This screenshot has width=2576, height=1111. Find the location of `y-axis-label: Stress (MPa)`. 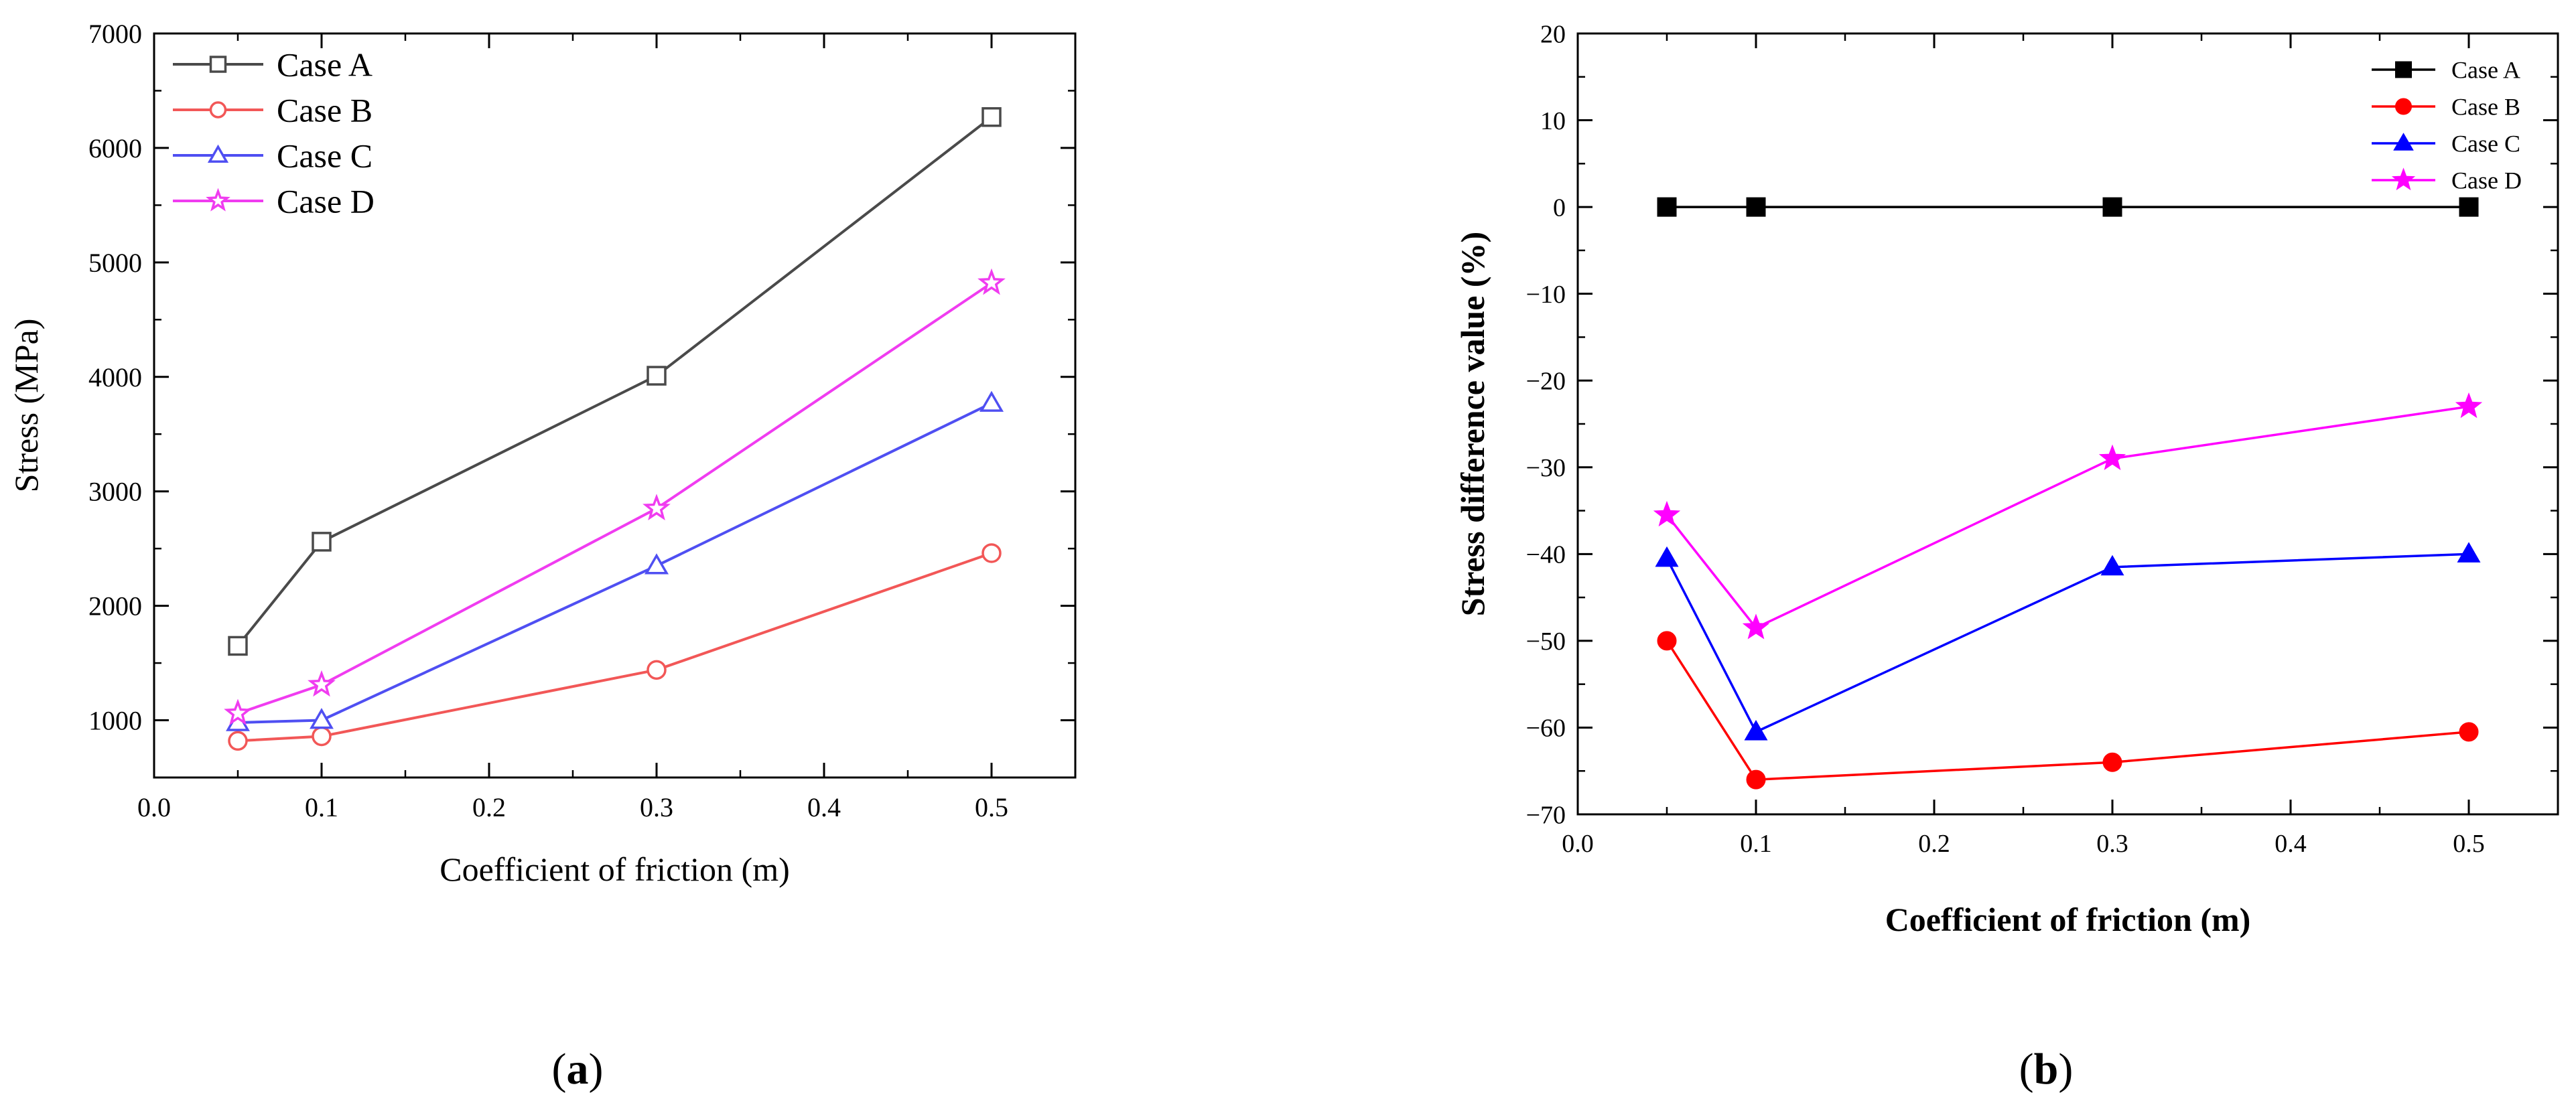

y-axis-label: Stress (MPa) is located at coordinates (26, 406).